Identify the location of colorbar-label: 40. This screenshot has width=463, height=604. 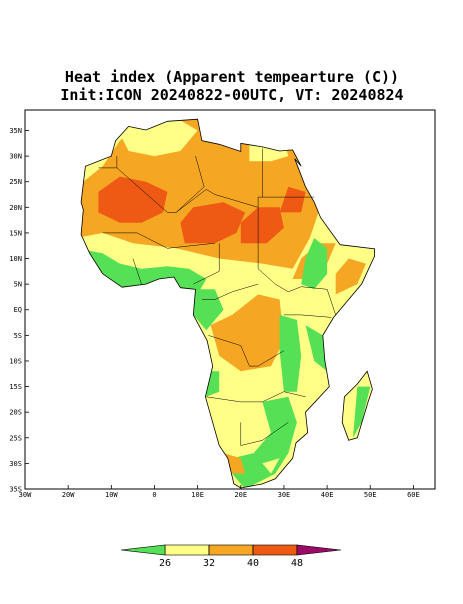
(253, 563).